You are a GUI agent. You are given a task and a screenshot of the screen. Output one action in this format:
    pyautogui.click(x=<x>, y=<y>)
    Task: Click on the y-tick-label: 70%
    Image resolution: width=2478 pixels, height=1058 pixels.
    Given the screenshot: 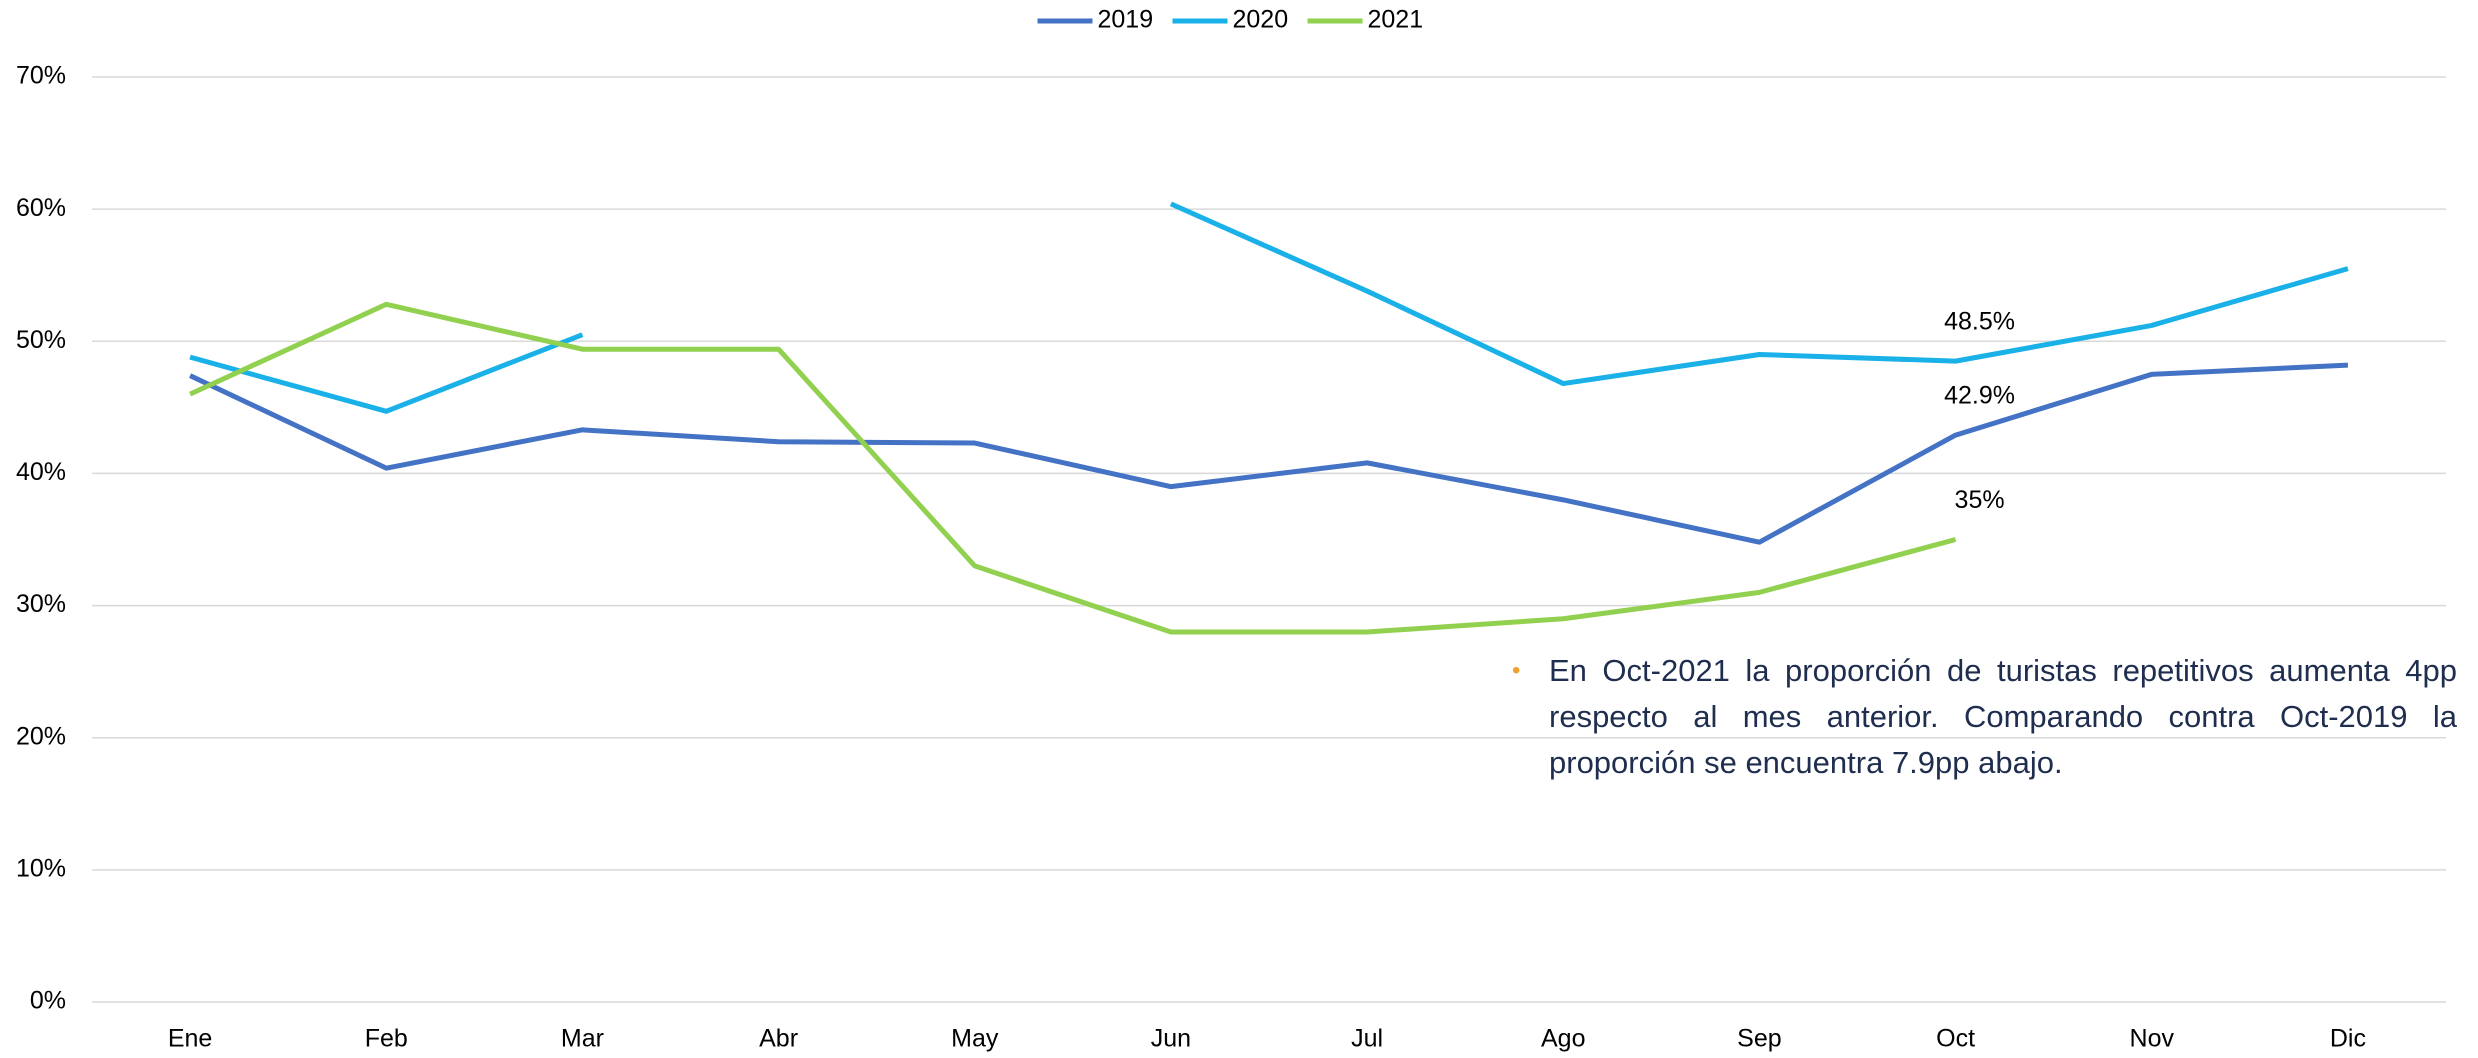 What is the action you would take?
    pyautogui.click(x=41, y=76)
    